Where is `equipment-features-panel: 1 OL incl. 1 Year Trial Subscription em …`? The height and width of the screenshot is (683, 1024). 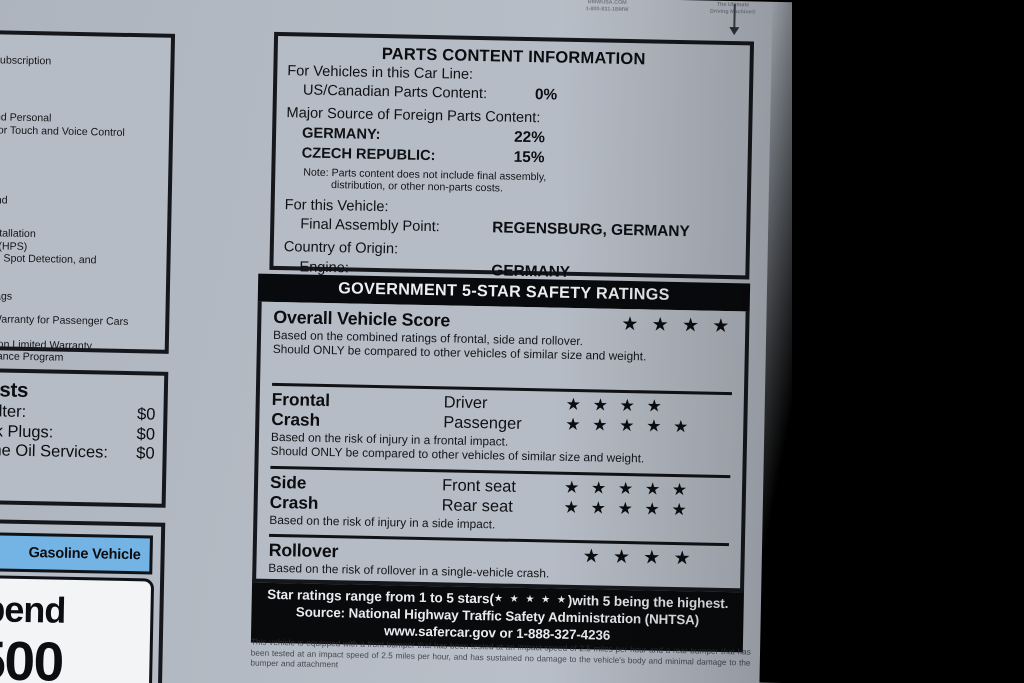
equipment-features-panel: 1 OL incl. 1 Year Trial Subscription em … is located at coordinates (88, 196).